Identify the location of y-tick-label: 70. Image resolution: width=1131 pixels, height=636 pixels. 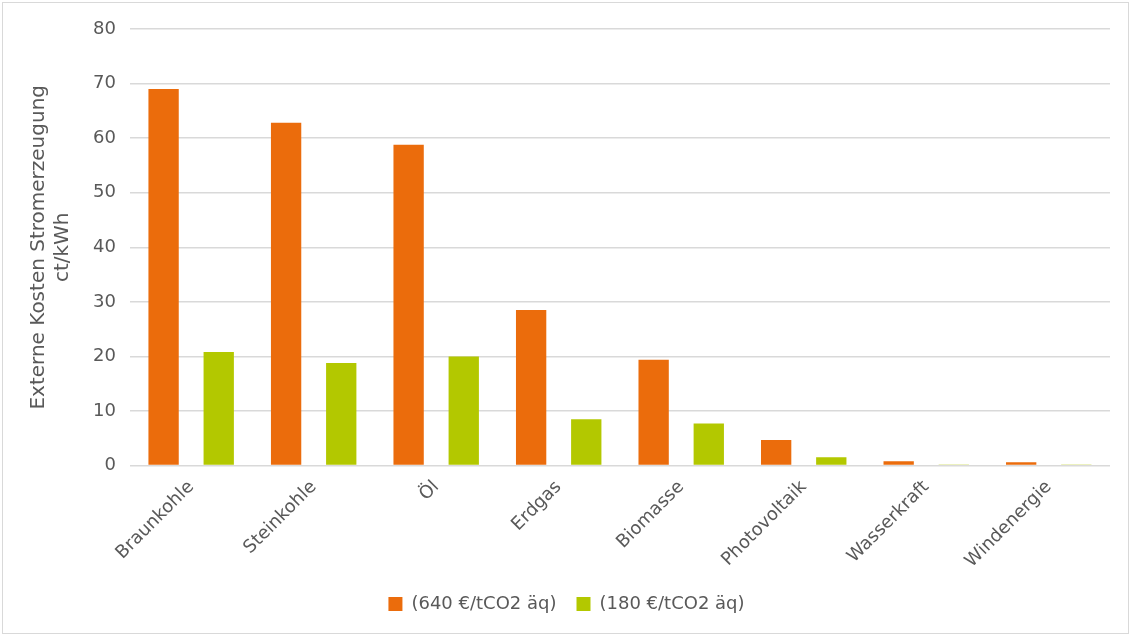
(104, 82).